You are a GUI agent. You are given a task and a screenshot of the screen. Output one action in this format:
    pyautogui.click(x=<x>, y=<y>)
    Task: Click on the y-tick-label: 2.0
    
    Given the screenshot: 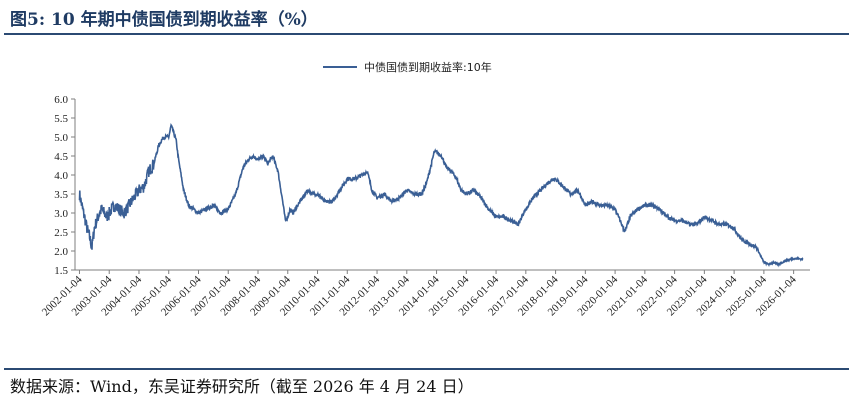 What is the action you would take?
    pyautogui.click(x=61, y=252)
    